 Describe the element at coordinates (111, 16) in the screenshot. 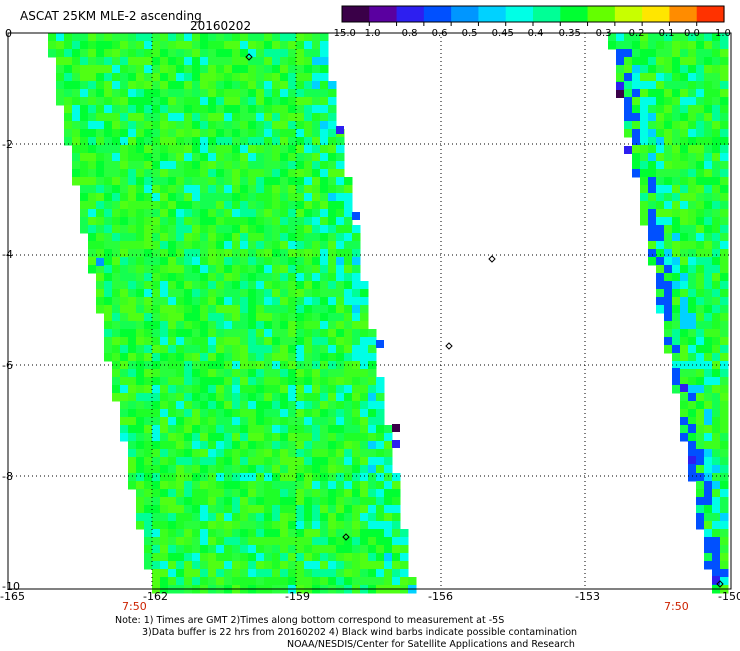

I see `map-title: ASCAT 25KM MLE-2 ascending` at that location.